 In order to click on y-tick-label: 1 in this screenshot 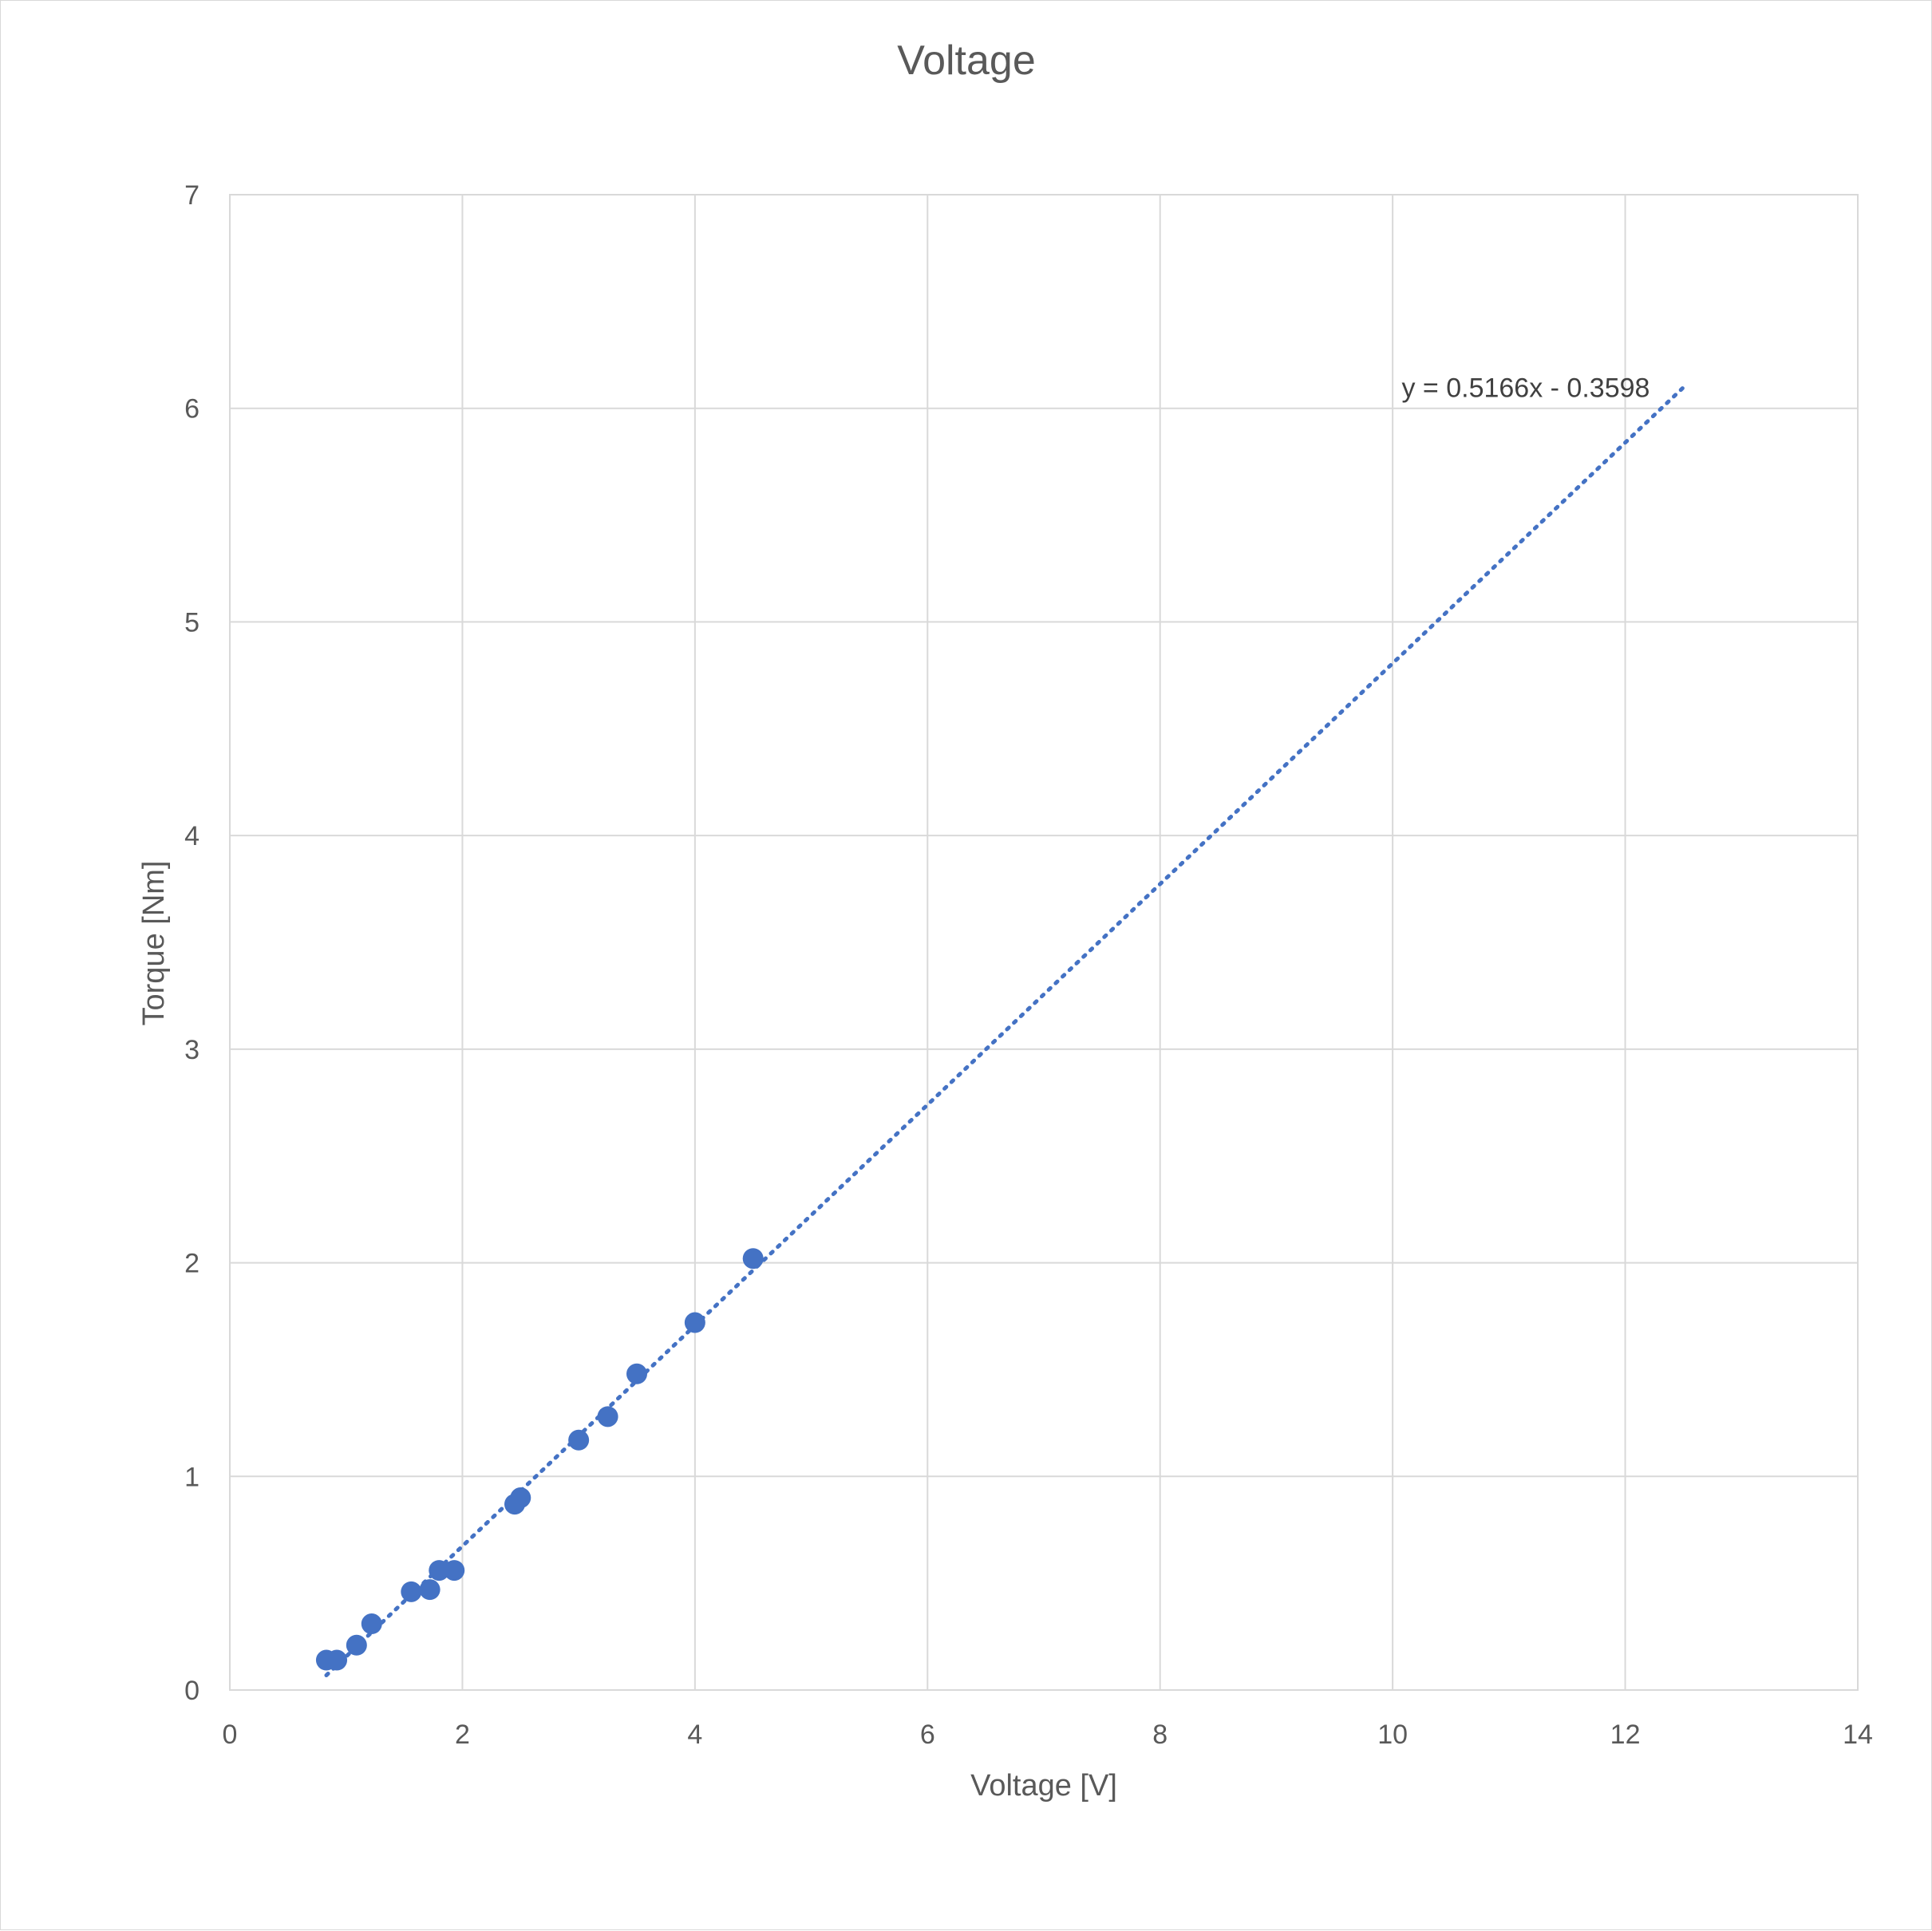, I will do `click(192, 1477)`.